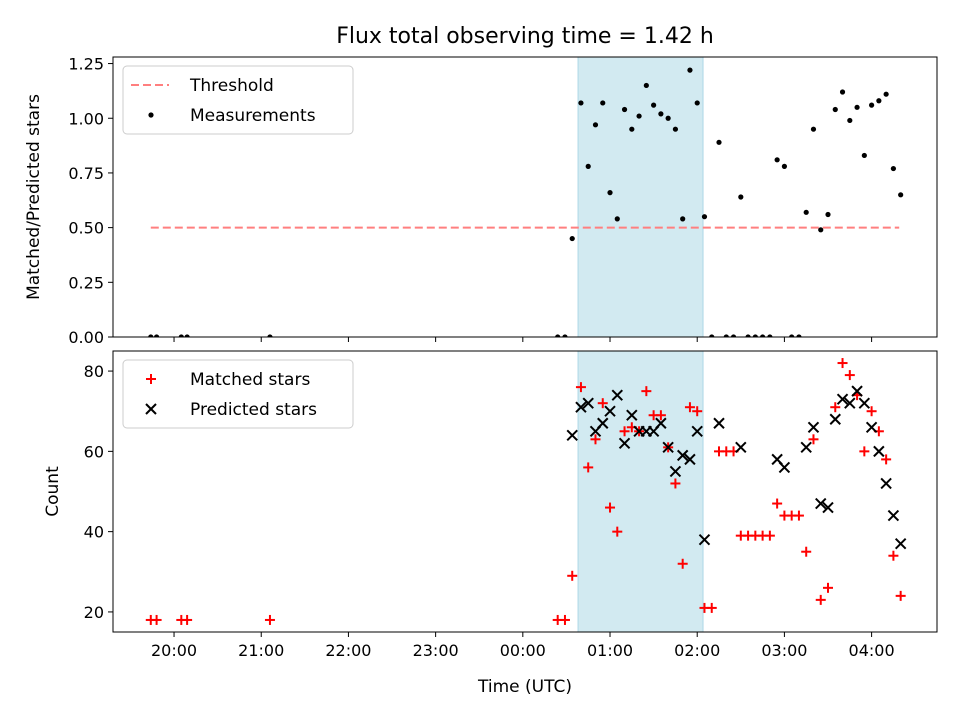 Image resolution: width=960 pixels, height=720 pixels. I want to click on x-tick-label: 23:00, so click(436, 650).